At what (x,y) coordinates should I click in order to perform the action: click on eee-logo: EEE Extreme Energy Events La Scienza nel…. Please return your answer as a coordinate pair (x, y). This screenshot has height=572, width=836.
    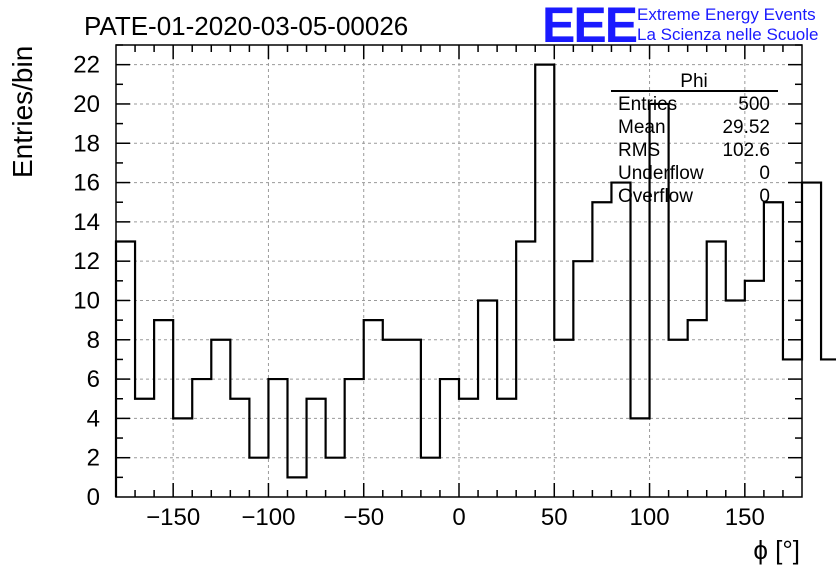
    Looking at the image, I should click on (680, 26).